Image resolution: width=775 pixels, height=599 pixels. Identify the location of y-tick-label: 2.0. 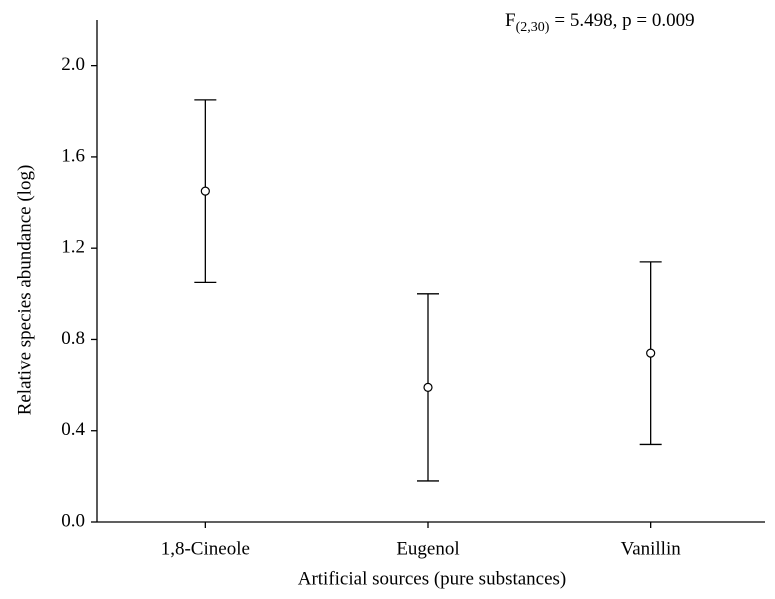
(73, 64).